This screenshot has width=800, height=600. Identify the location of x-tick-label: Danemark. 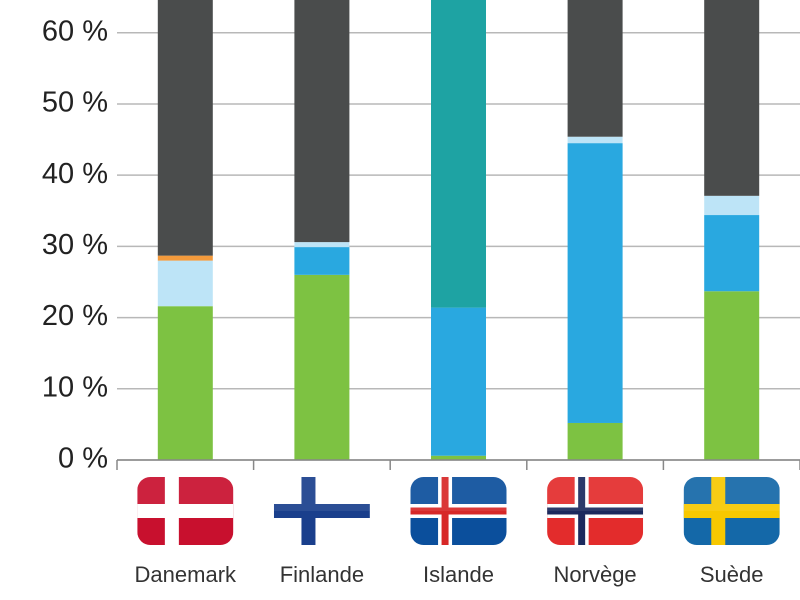
(186, 574).